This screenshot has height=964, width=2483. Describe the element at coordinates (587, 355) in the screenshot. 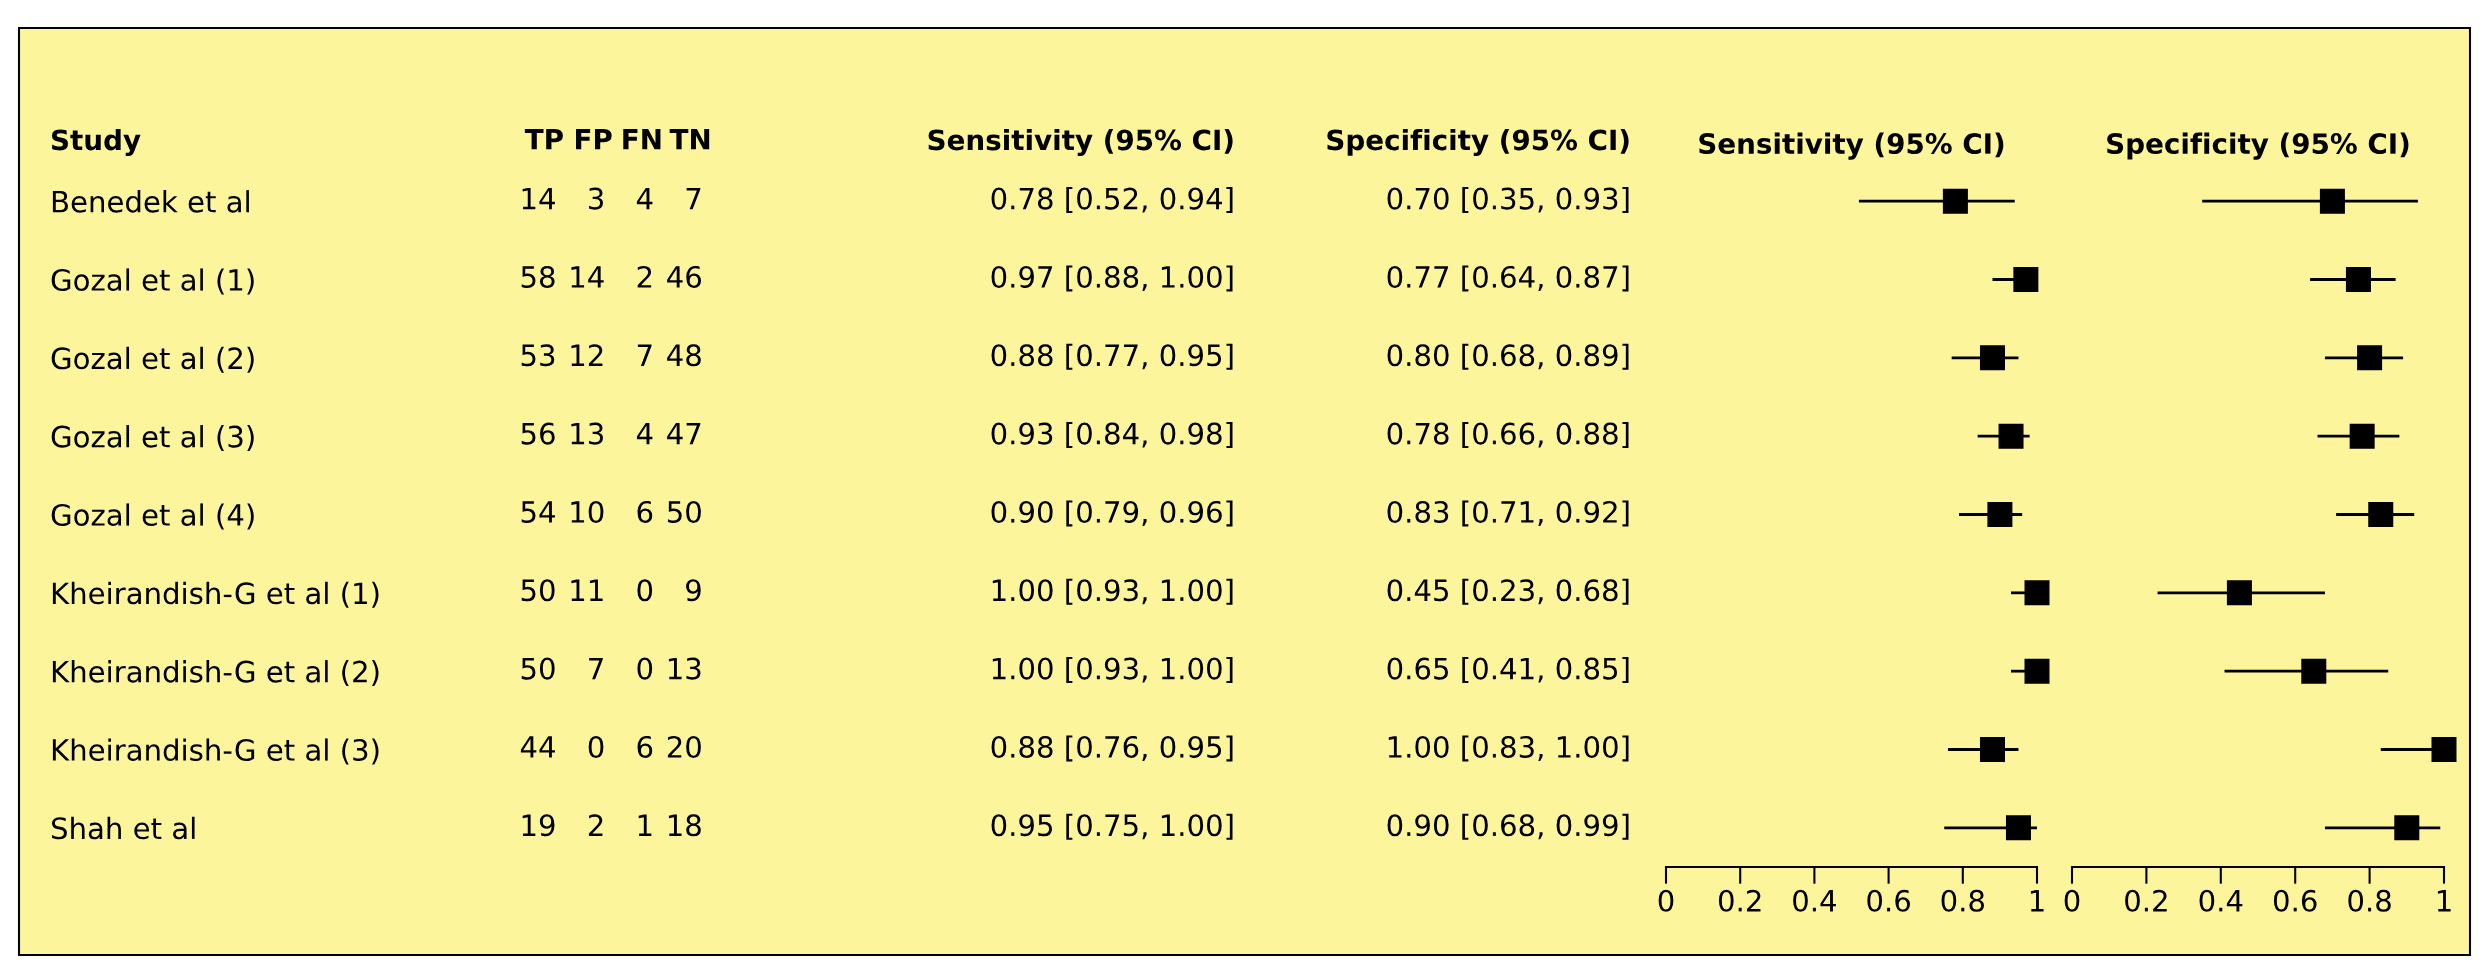

I see `data-label: 12` at that location.